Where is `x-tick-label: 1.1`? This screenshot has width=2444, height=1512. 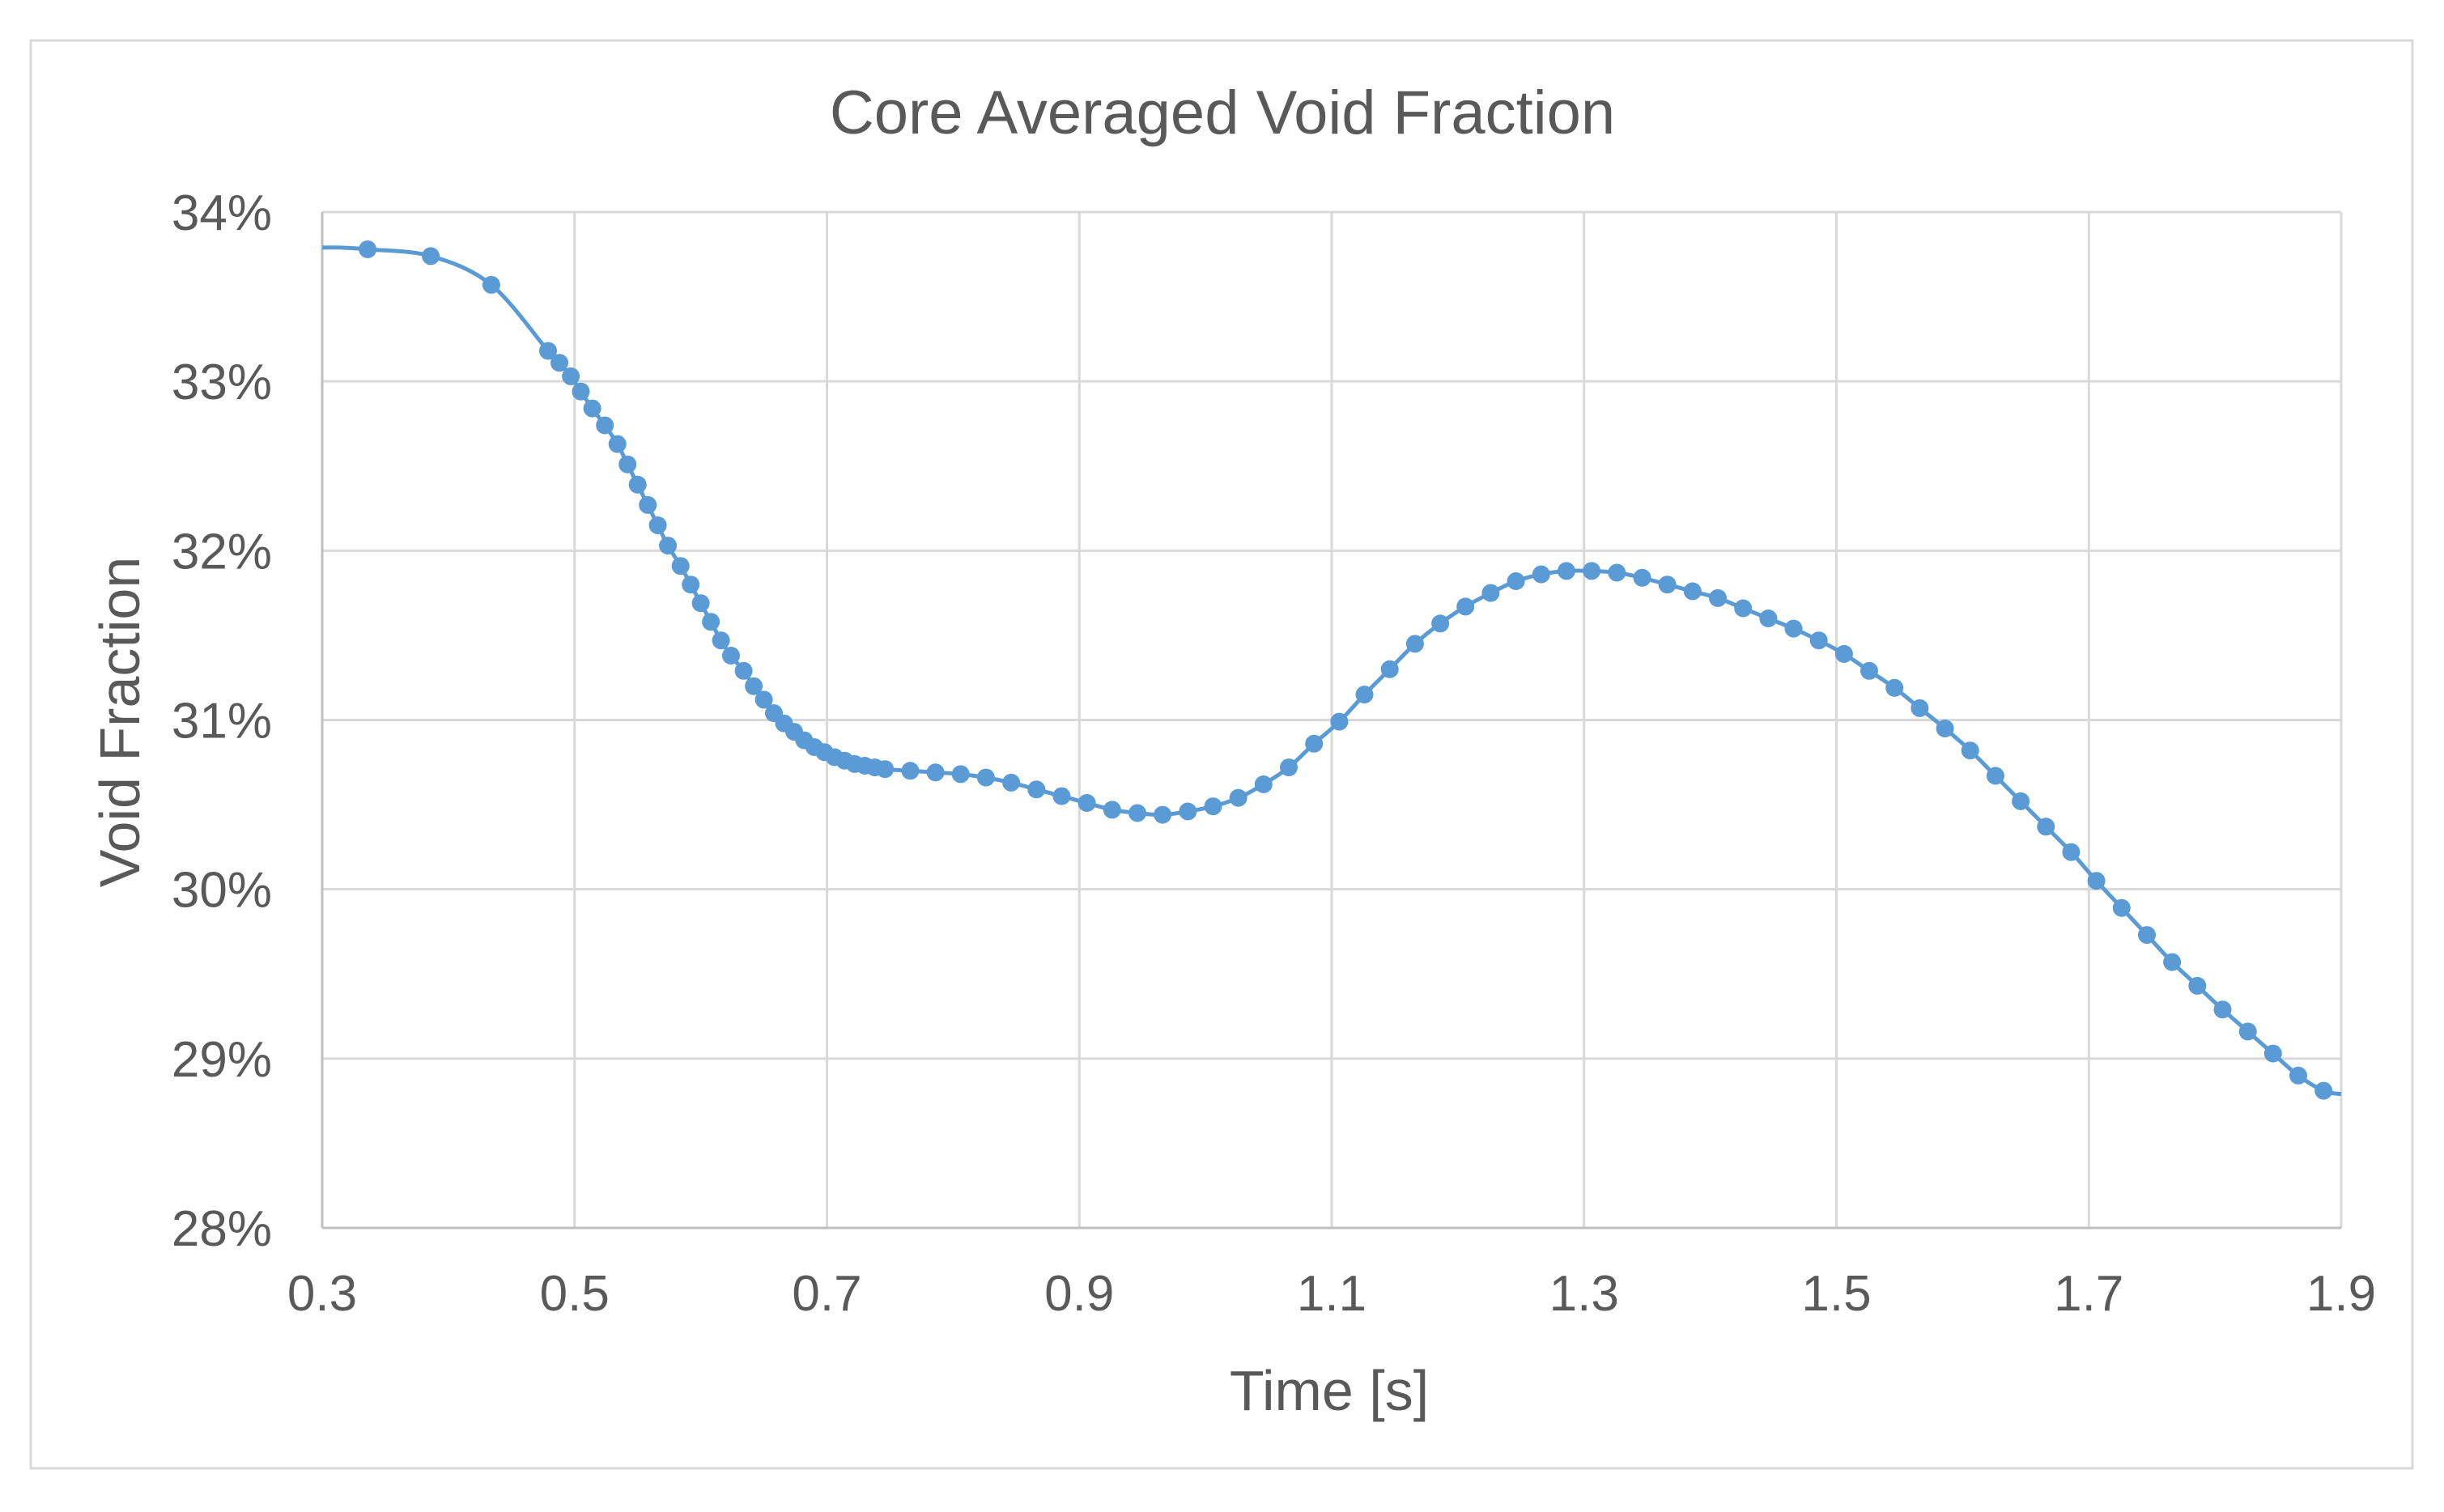 x-tick-label: 1.1 is located at coordinates (1332, 1294).